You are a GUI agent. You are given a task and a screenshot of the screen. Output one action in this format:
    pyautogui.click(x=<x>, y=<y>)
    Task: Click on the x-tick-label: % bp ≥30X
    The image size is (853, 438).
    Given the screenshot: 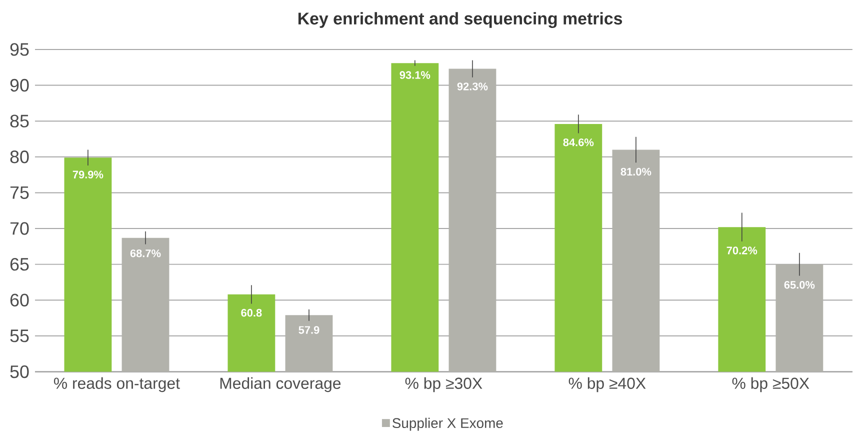 What is the action you would take?
    pyautogui.click(x=443, y=384)
    